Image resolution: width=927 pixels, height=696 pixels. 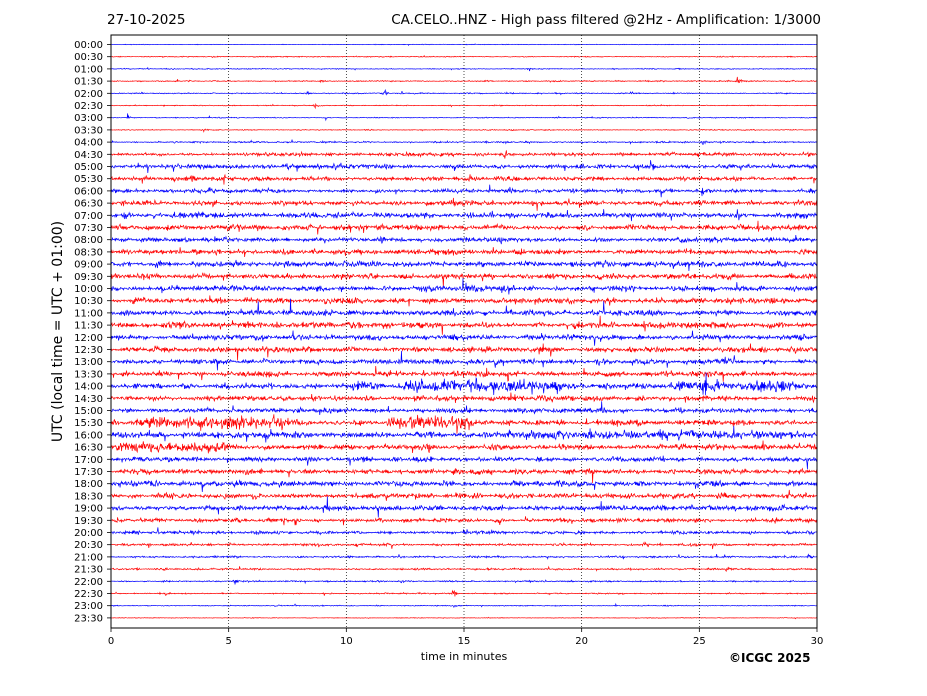 What do you see at coordinates (464, 545) in the screenshot?
I see `trace-2030` at bounding box center [464, 545].